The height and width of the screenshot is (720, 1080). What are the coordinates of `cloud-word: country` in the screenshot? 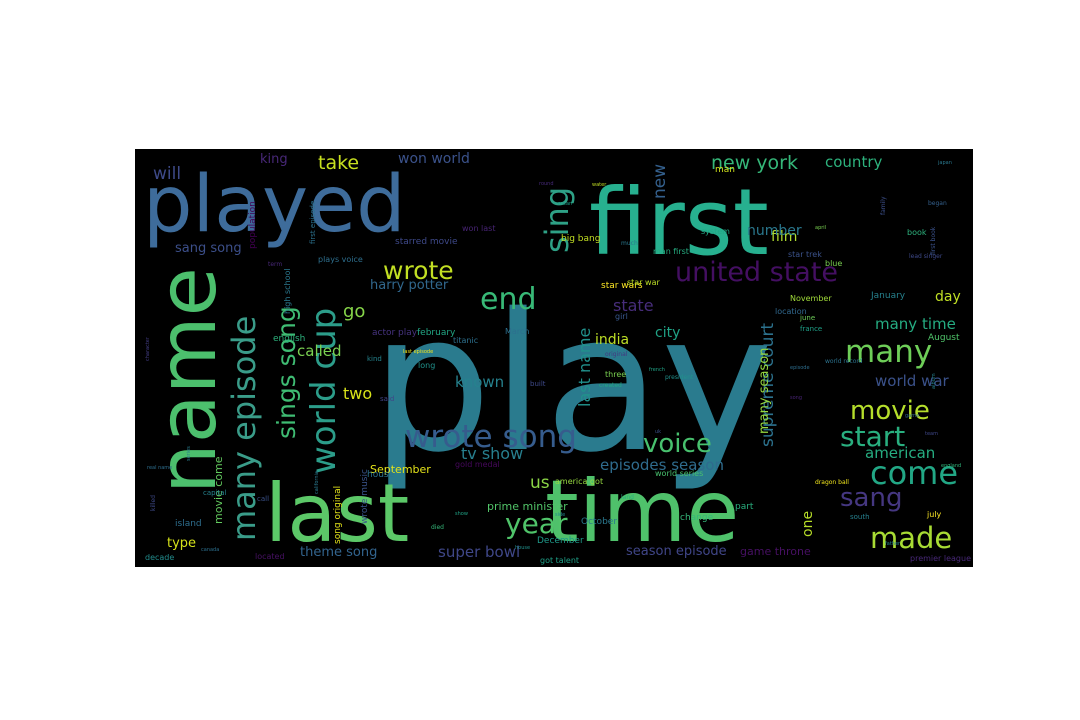 It's located at (853, 162).